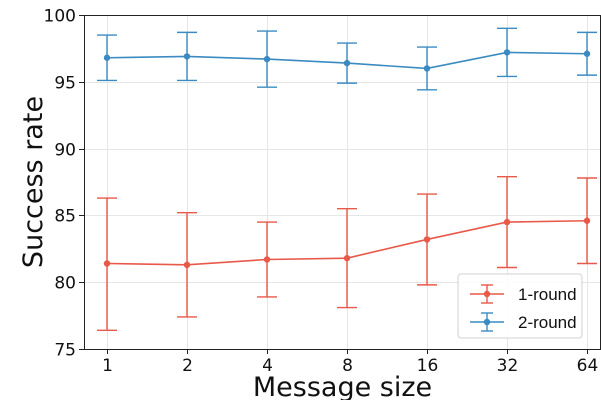 The image size is (601, 400). What do you see at coordinates (342, 386) in the screenshot?
I see `x-axis-title: Message size` at bounding box center [342, 386].